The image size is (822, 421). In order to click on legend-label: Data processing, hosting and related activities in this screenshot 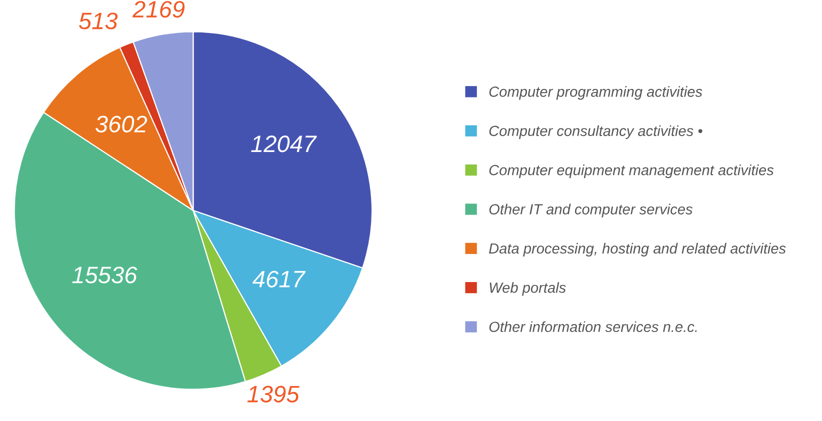, I will do `click(637, 249)`.